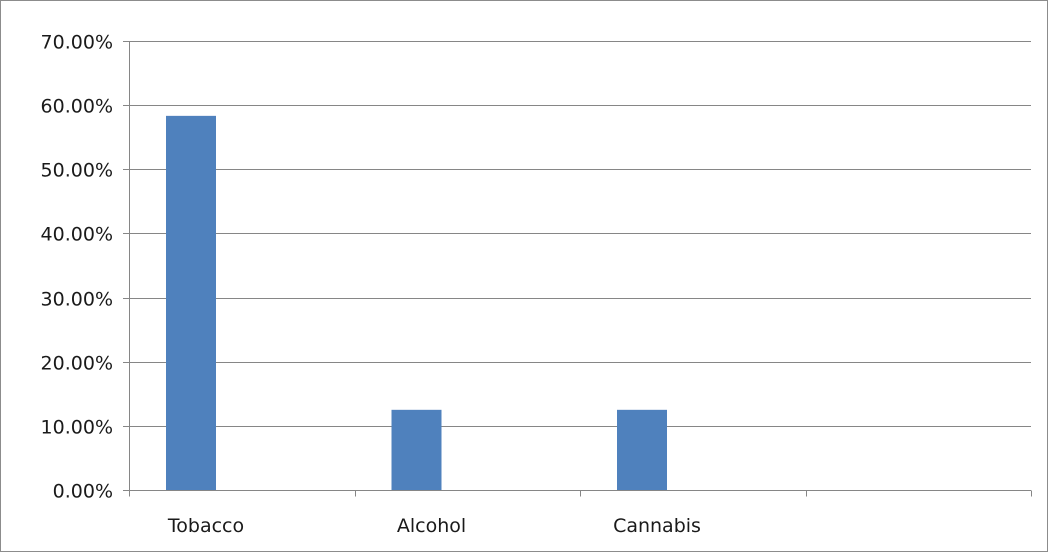 Image resolution: width=1048 pixels, height=552 pixels. I want to click on y-tick-label: 10.00%, so click(77, 428).